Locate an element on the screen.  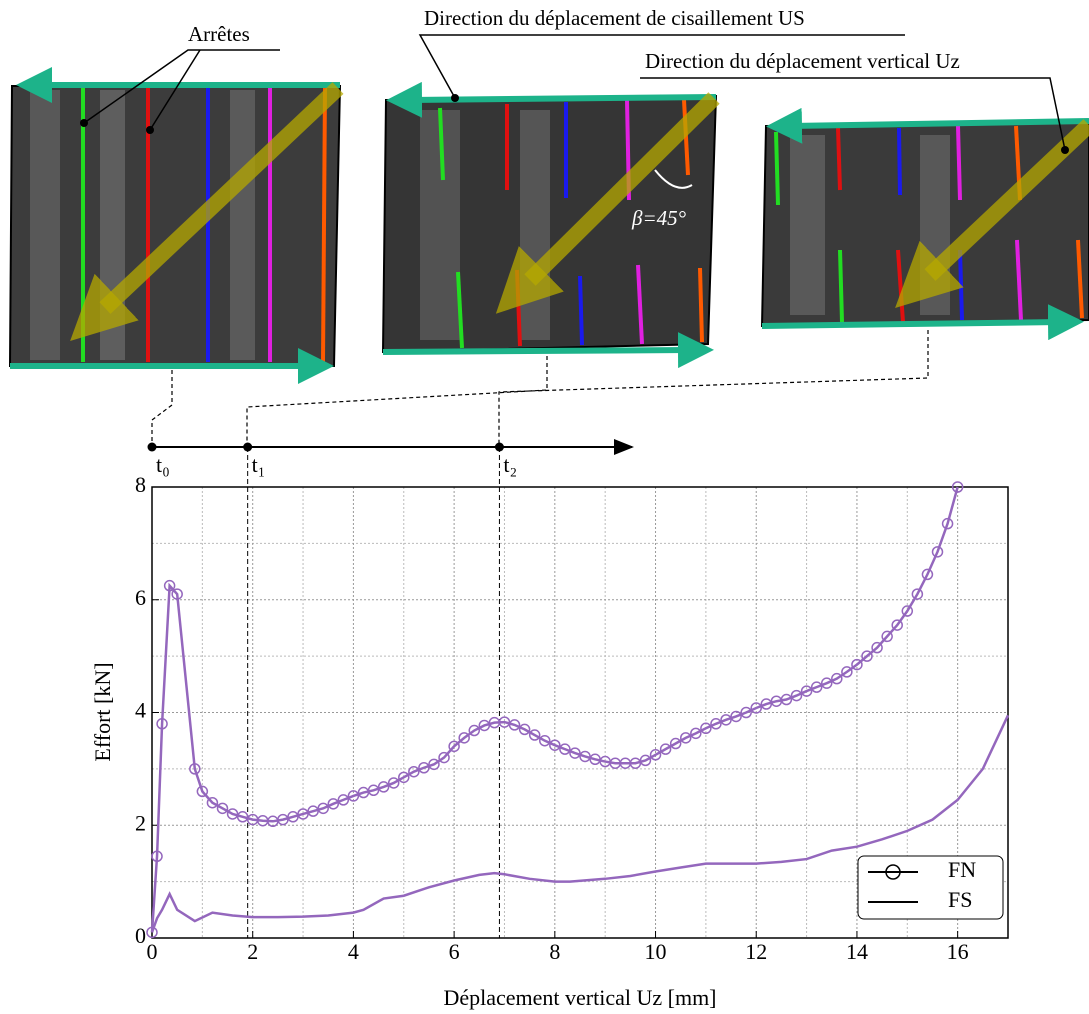
leader-lines is located at coordinates (574, 92).